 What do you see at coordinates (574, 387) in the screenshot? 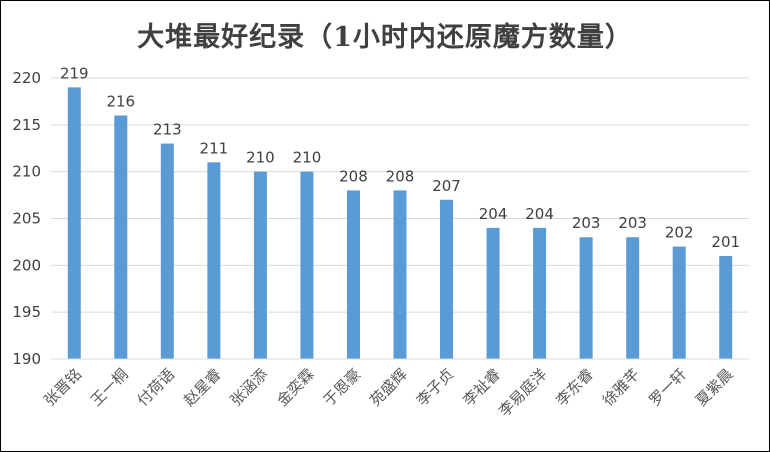
I see `x-tick-label: 李东睿` at bounding box center [574, 387].